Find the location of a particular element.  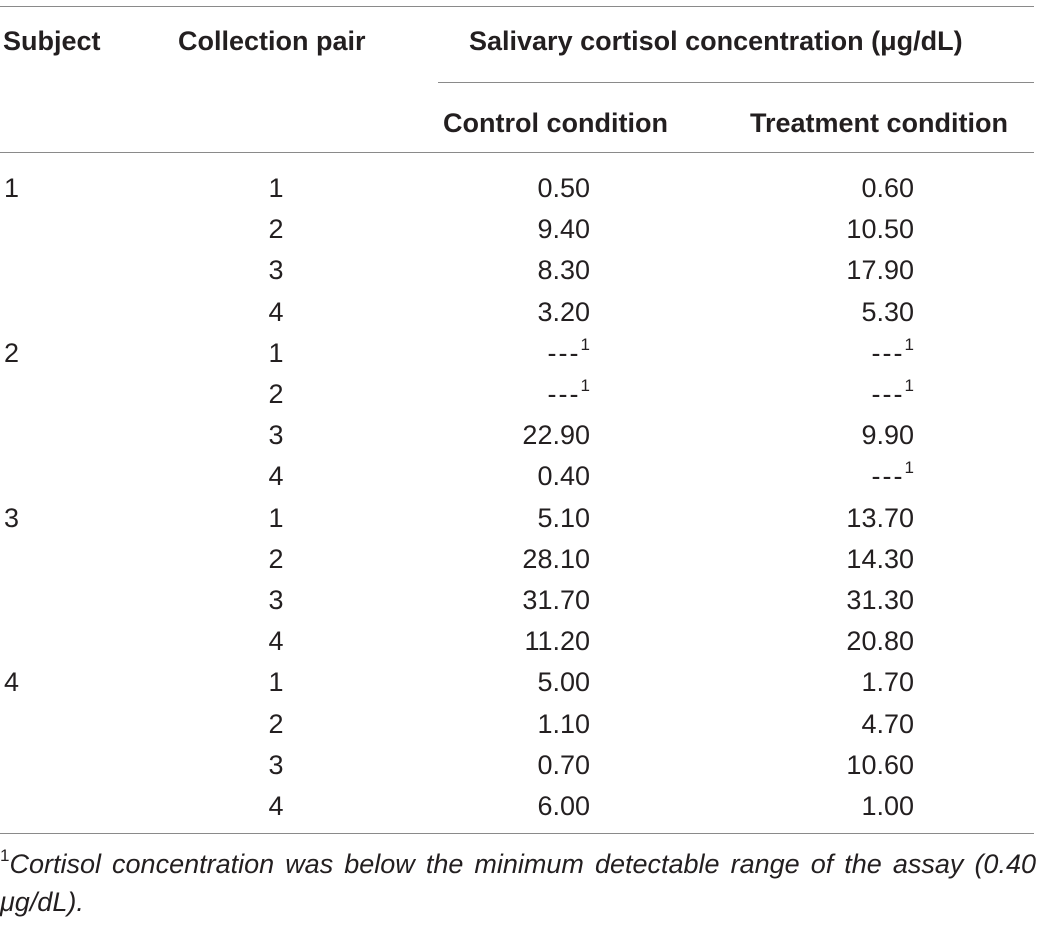

cell-control-value: 1.10 is located at coordinates (563, 724).